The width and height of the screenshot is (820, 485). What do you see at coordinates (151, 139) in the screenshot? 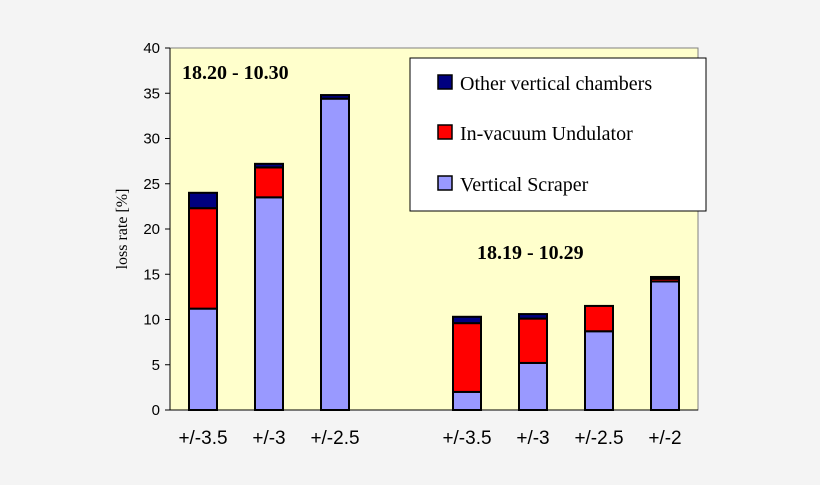
I see `y-tick-label: 30` at bounding box center [151, 139].